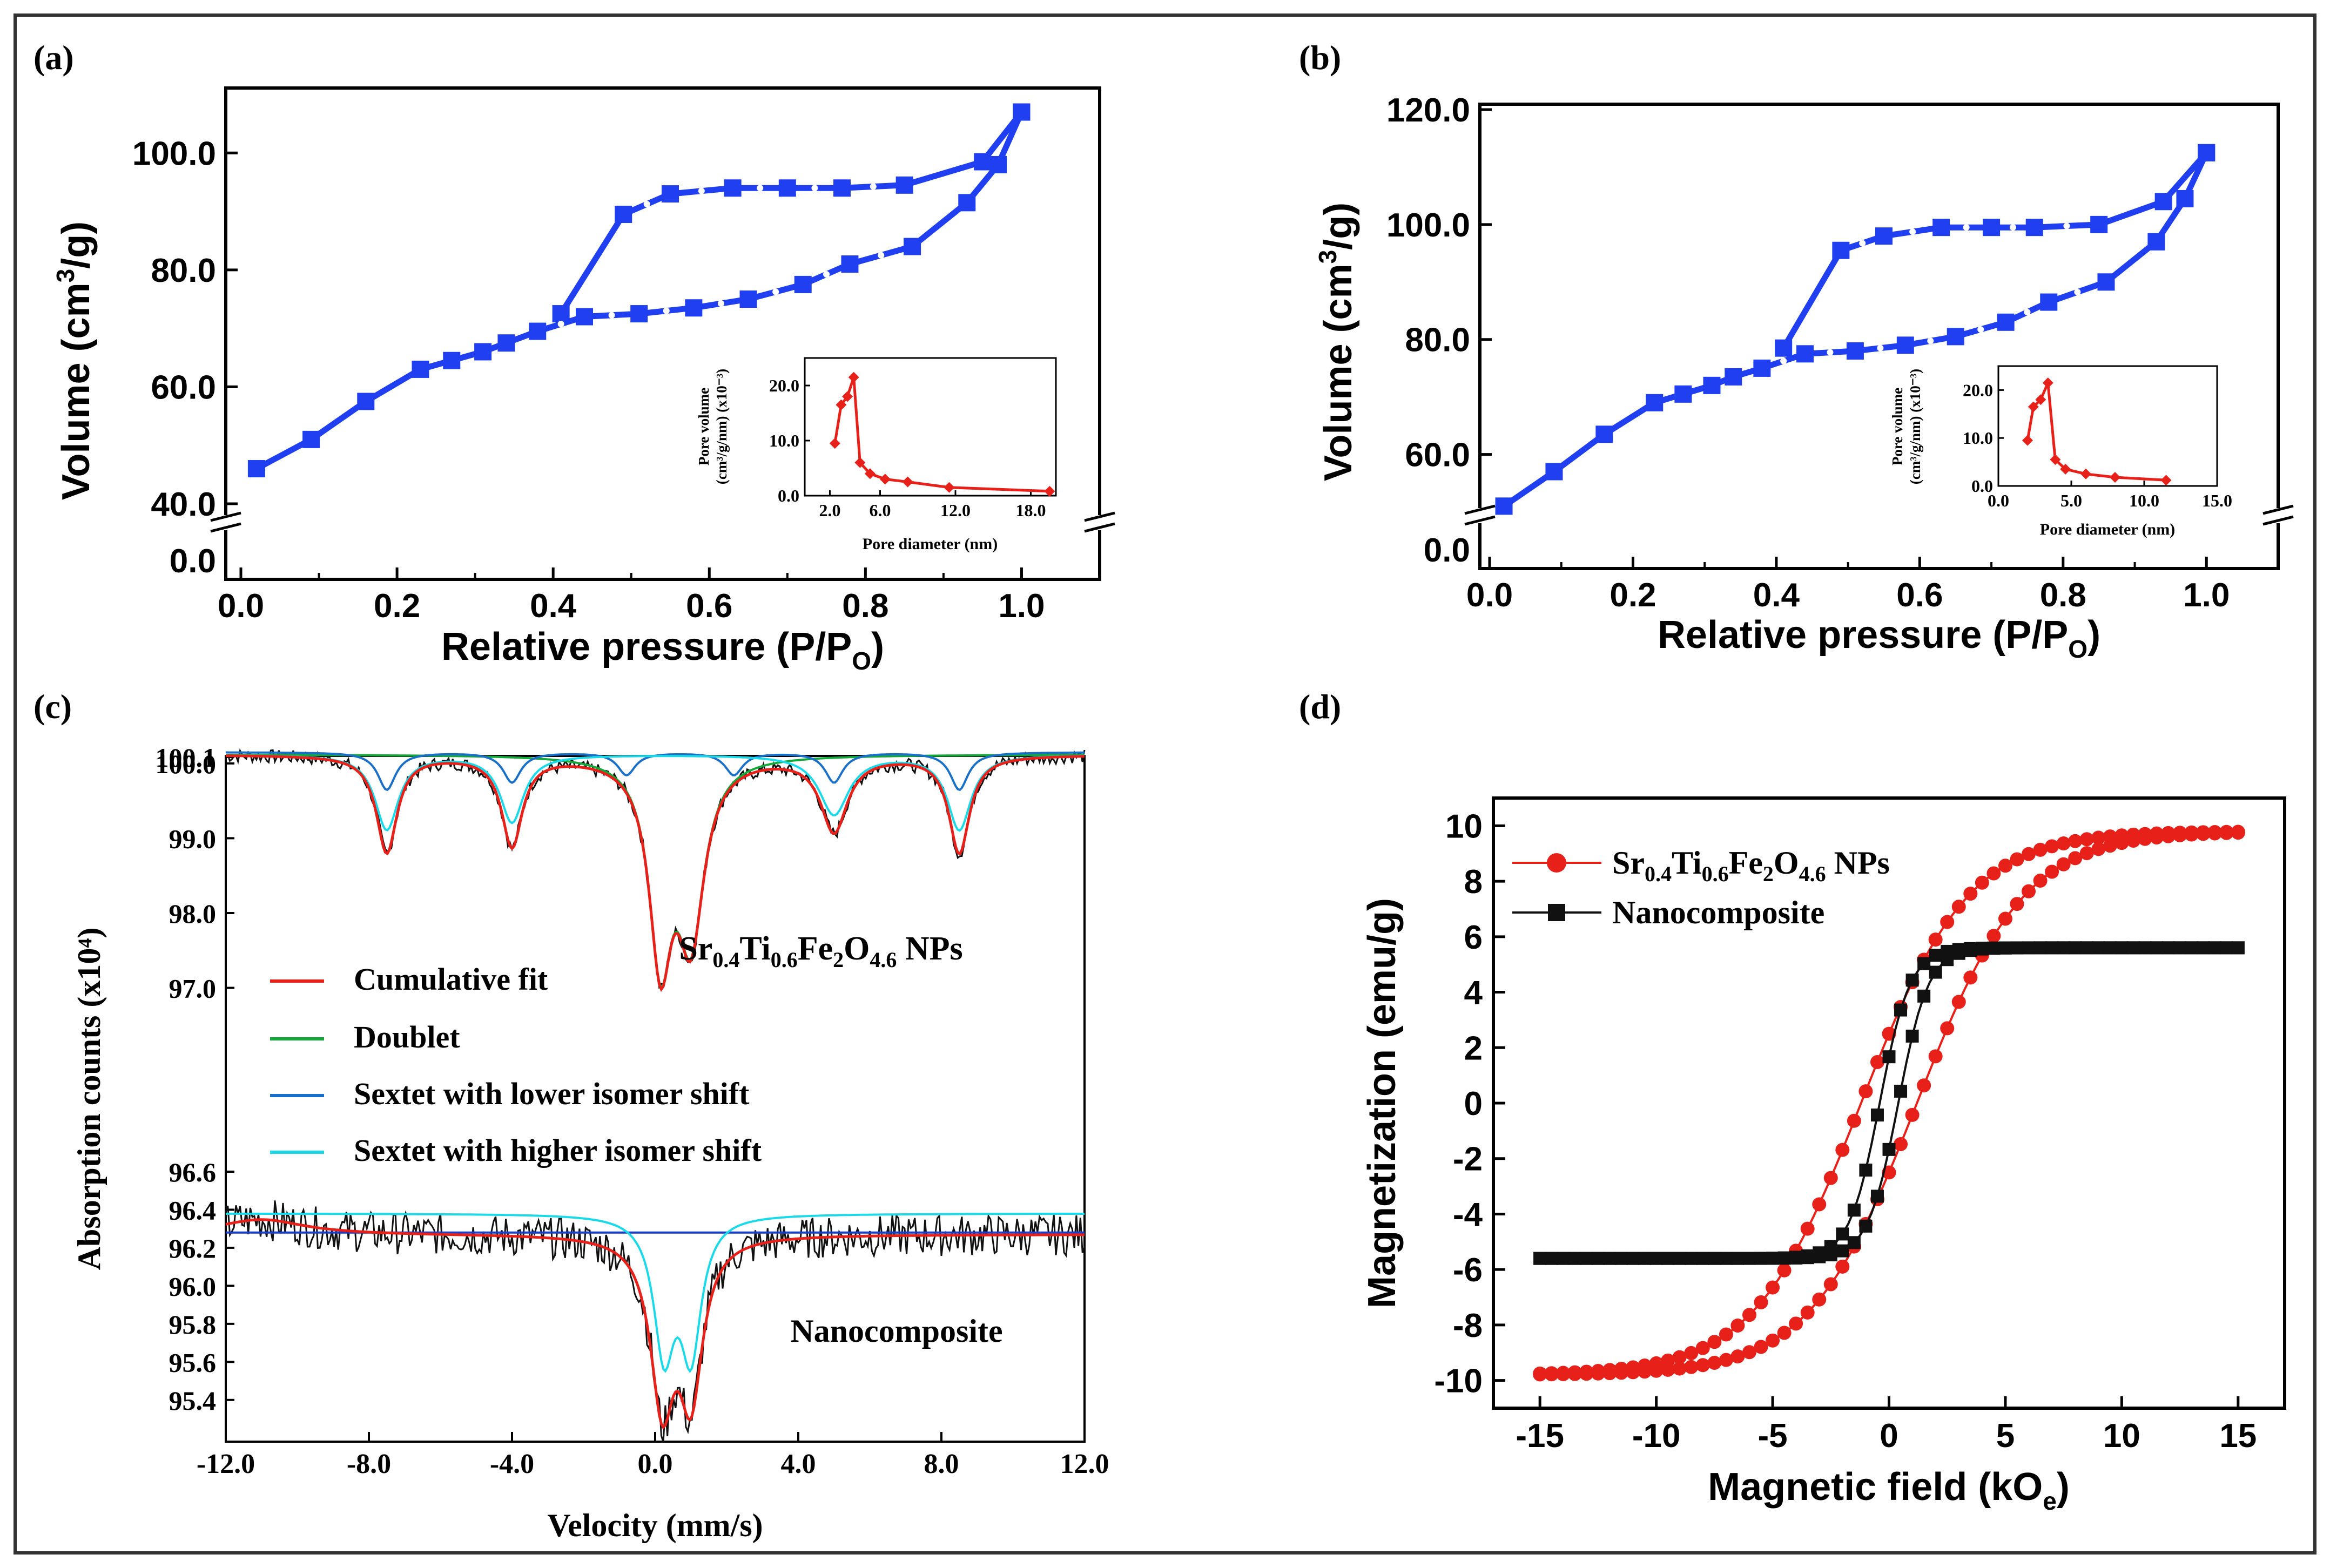  I want to click on d-ytick-label: 2, so click(1473, 1048).